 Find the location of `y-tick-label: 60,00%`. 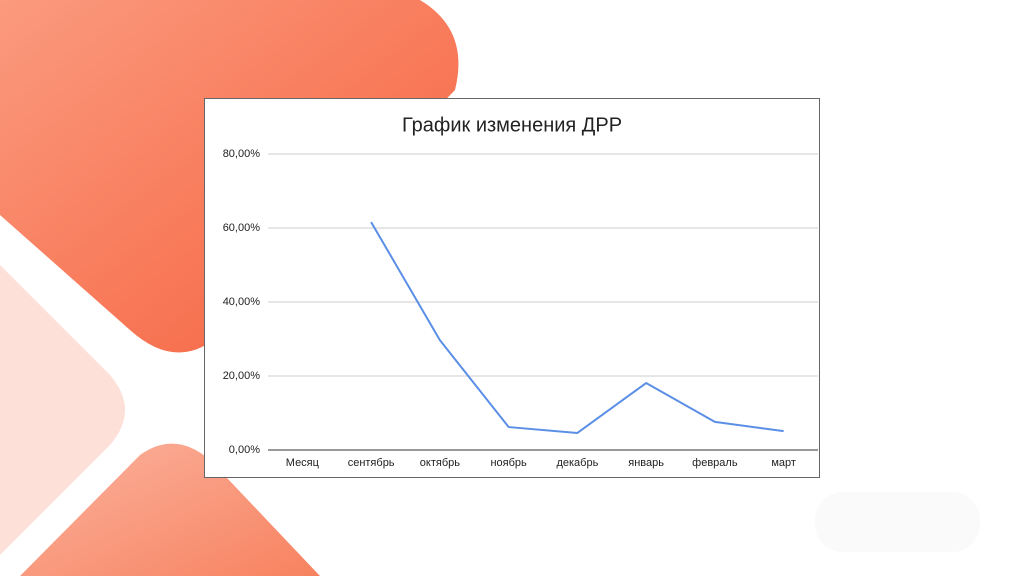

y-tick-label: 60,00% is located at coordinates (242, 228).